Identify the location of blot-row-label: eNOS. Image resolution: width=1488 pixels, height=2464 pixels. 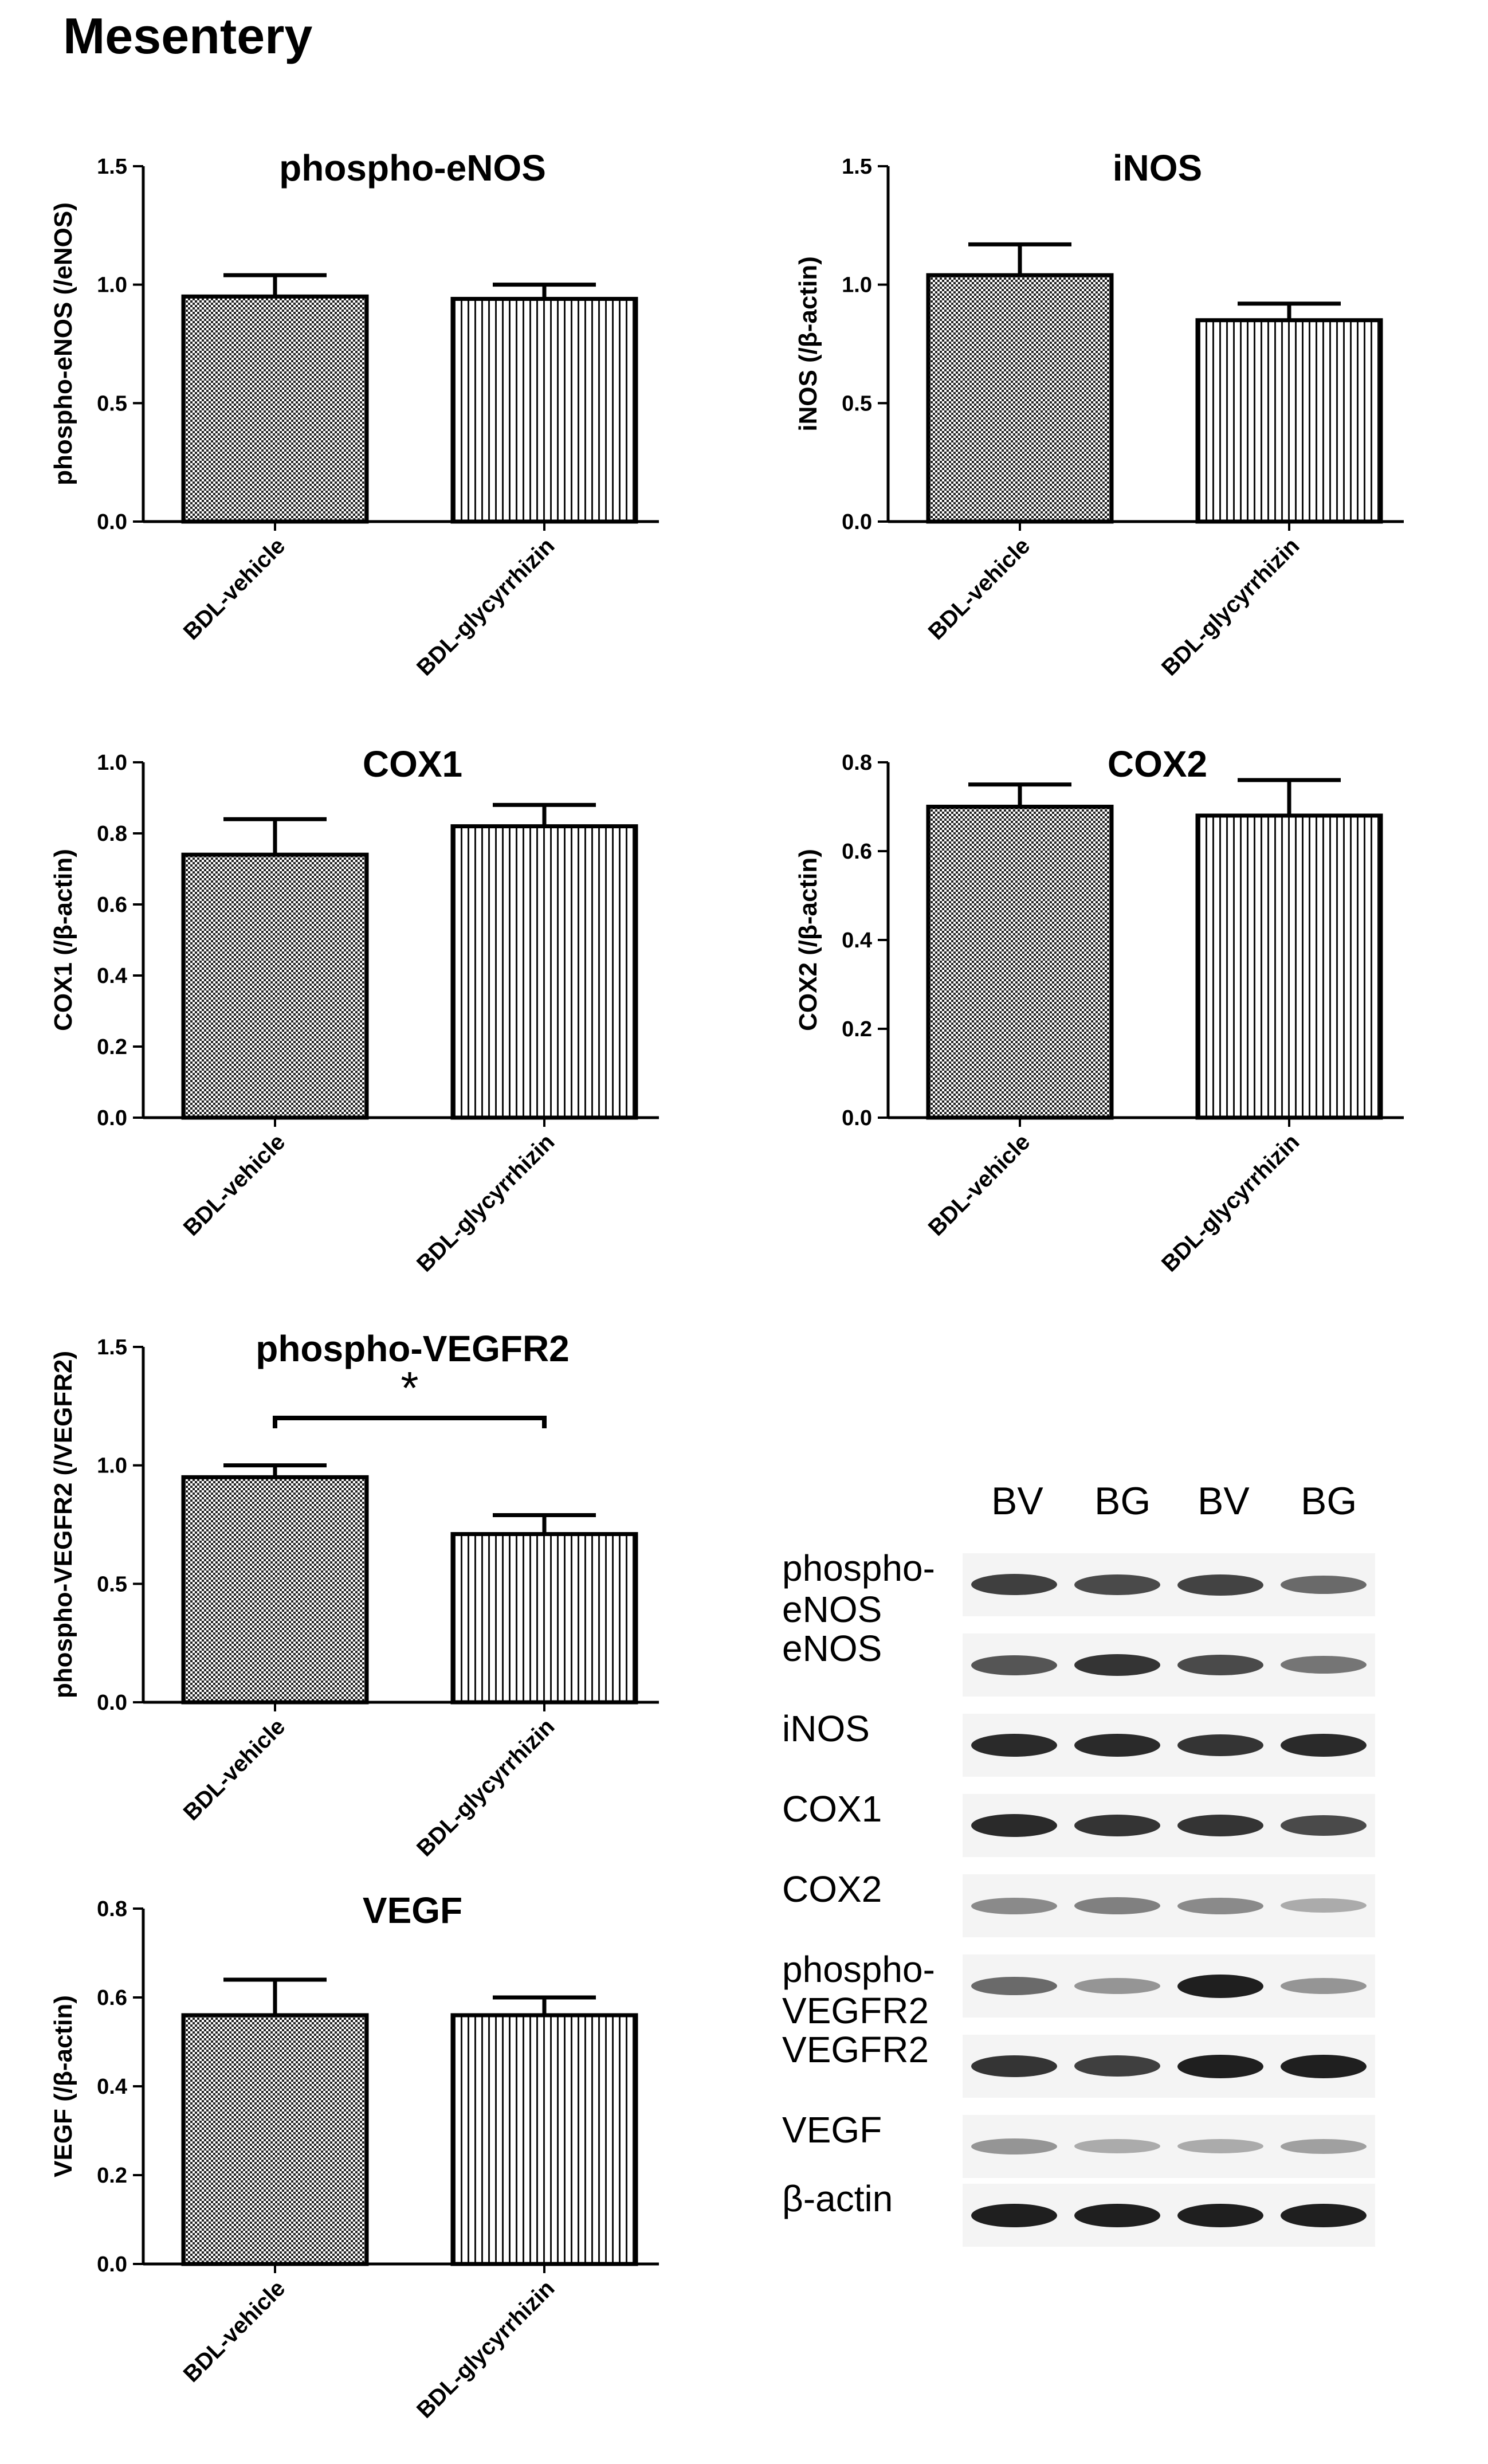
(832, 1648).